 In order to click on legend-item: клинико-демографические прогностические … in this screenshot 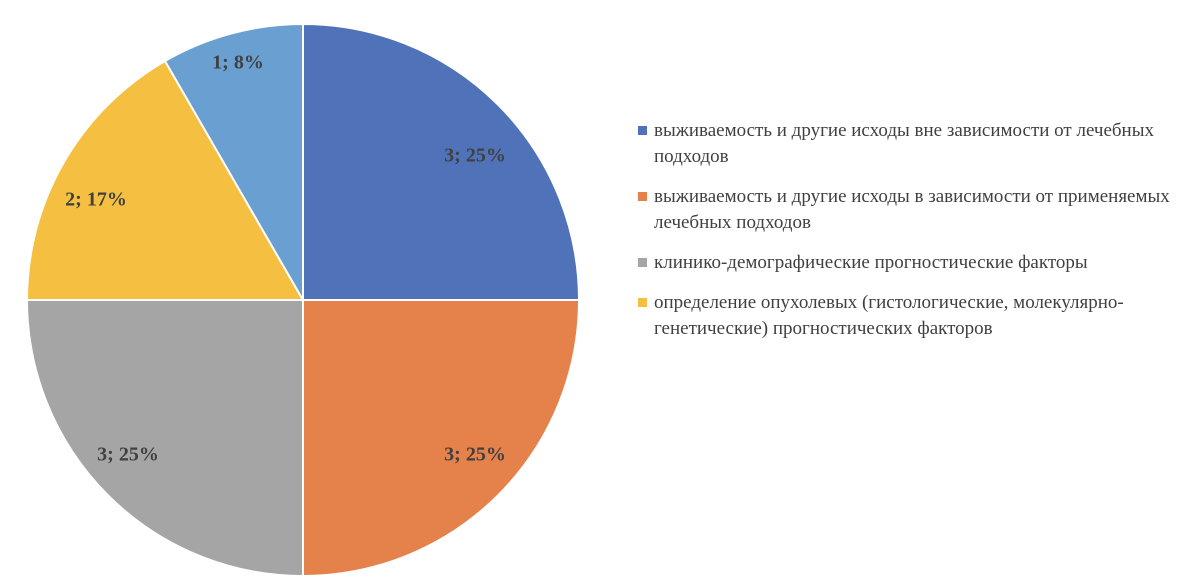, I will do `click(908, 263)`.